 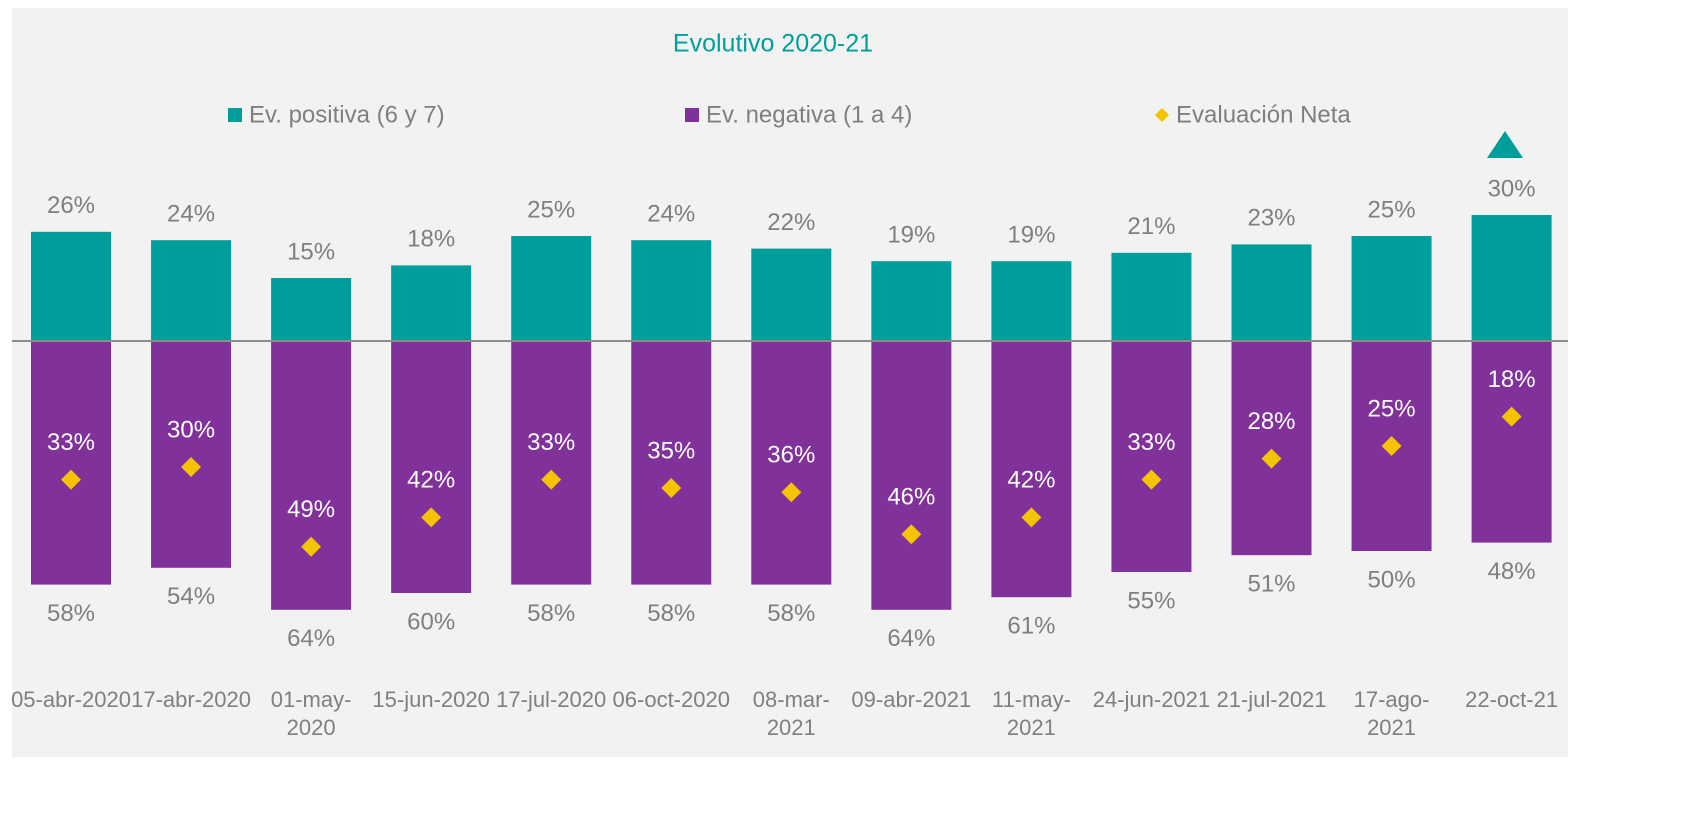 What do you see at coordinates (809, 114) in the screenshot?
I see `legend-label: Ev. negativa (1 a 4)` at bounding box center [809, 114].